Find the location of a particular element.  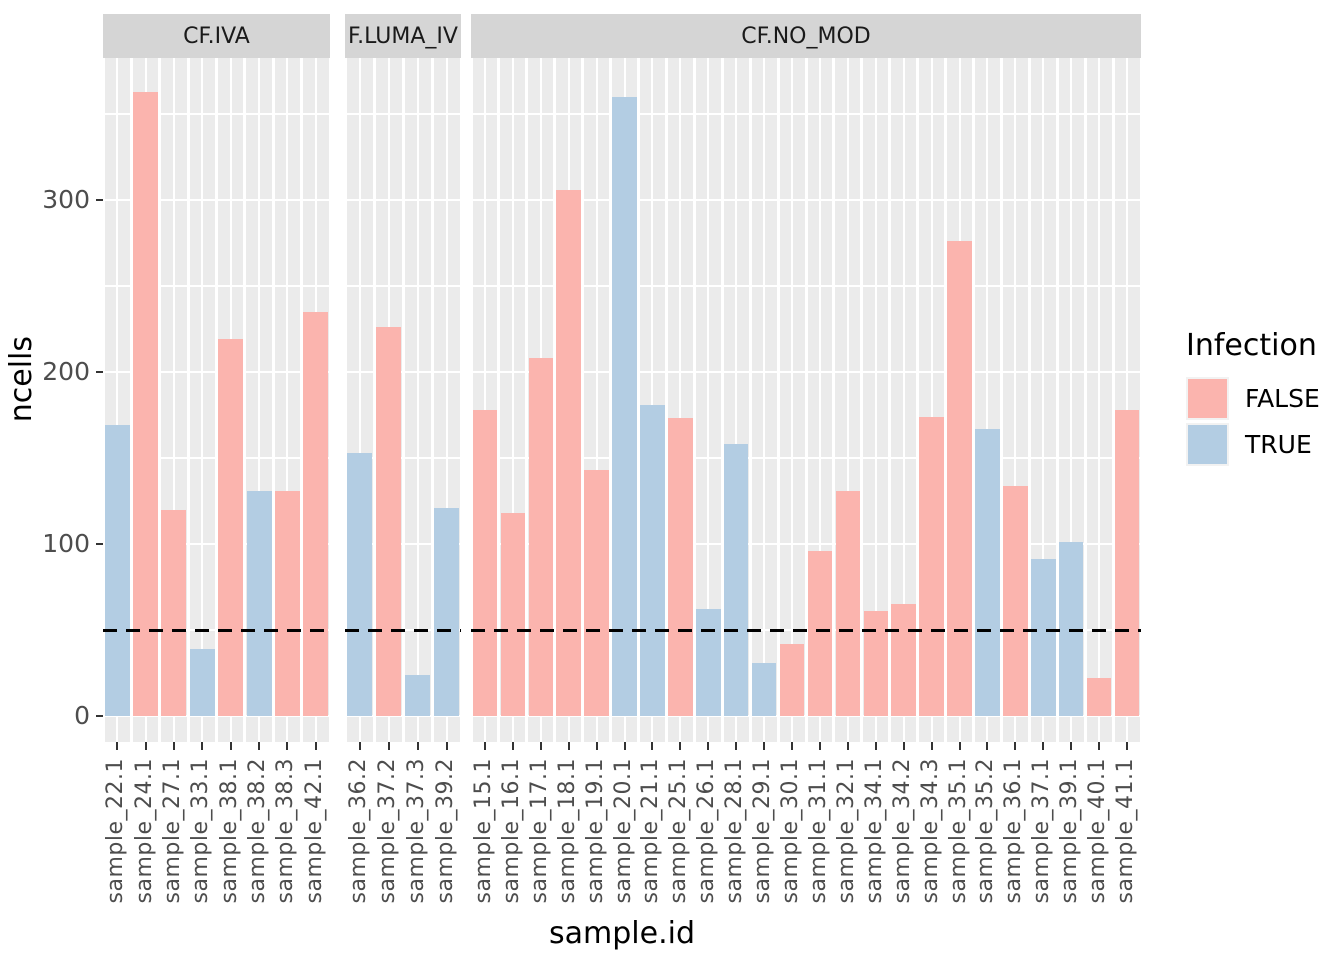

x-tick-label: sample_31.1 is located at coordinates (818, 831).